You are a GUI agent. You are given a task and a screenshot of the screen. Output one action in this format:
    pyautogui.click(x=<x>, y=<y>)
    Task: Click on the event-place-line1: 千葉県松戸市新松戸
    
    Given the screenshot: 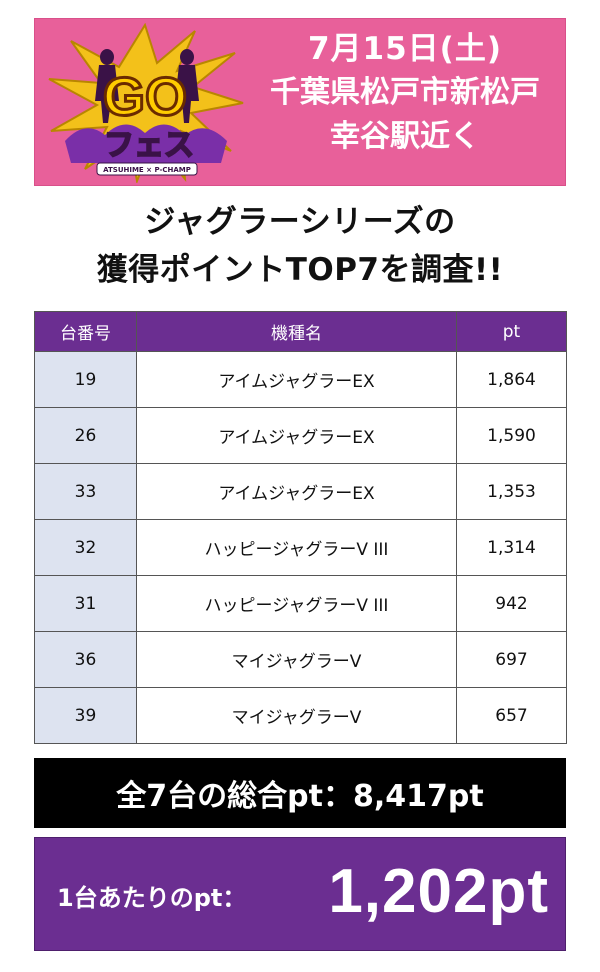 What is the action you would take?
    pyautogui.click(x=405, y=92)
    